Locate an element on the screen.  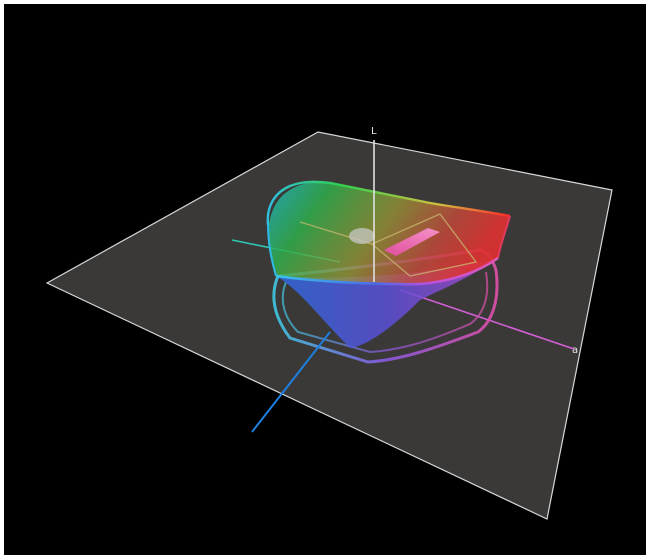
l-axis-label: L is located at coordinates (374, 131).